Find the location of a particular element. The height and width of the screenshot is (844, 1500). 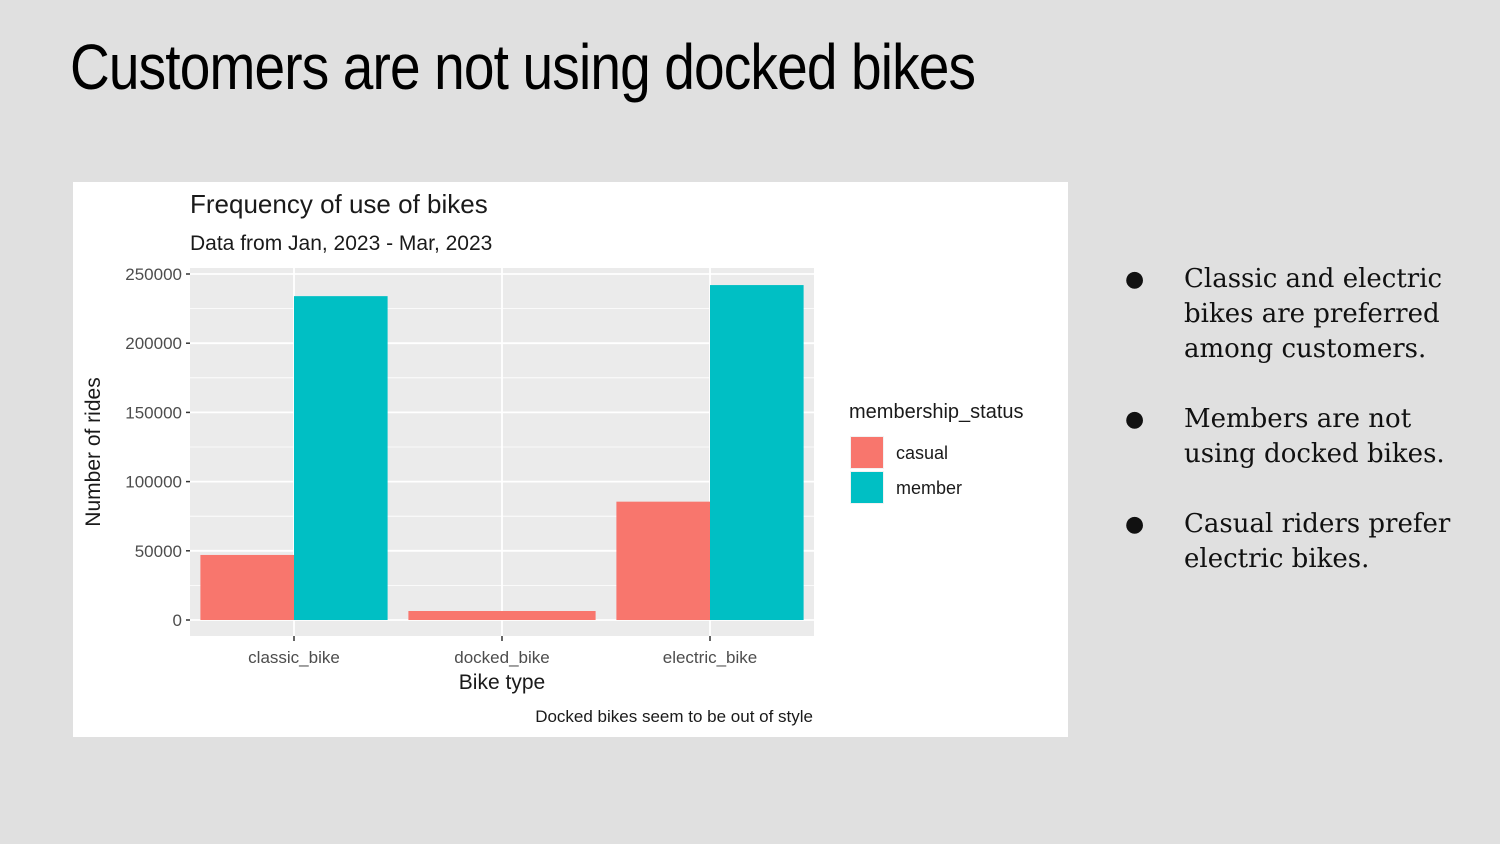

bullet-text: Casual riders prefer electric bikes. is located at coordinates (1317, 541).